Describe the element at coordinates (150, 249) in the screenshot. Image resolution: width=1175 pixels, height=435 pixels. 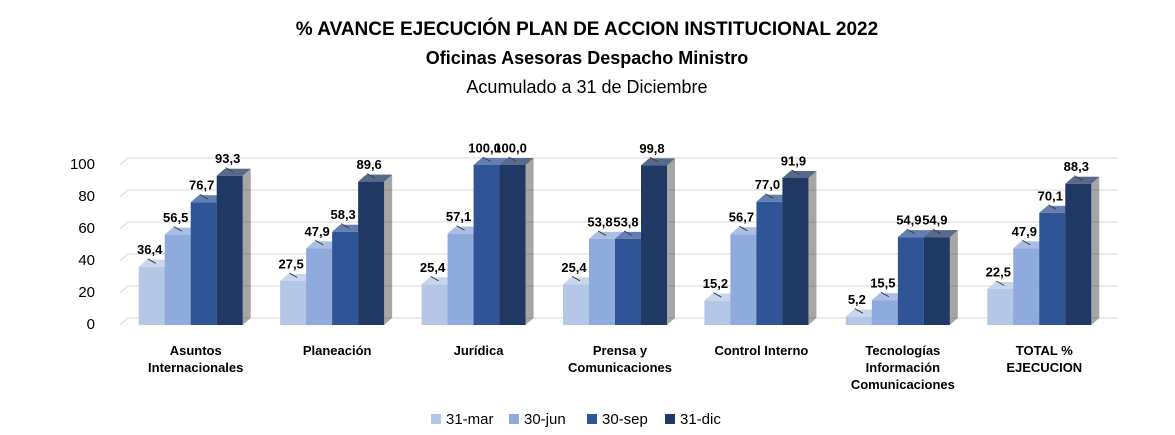
I see `data-label: 36,4` at that location.